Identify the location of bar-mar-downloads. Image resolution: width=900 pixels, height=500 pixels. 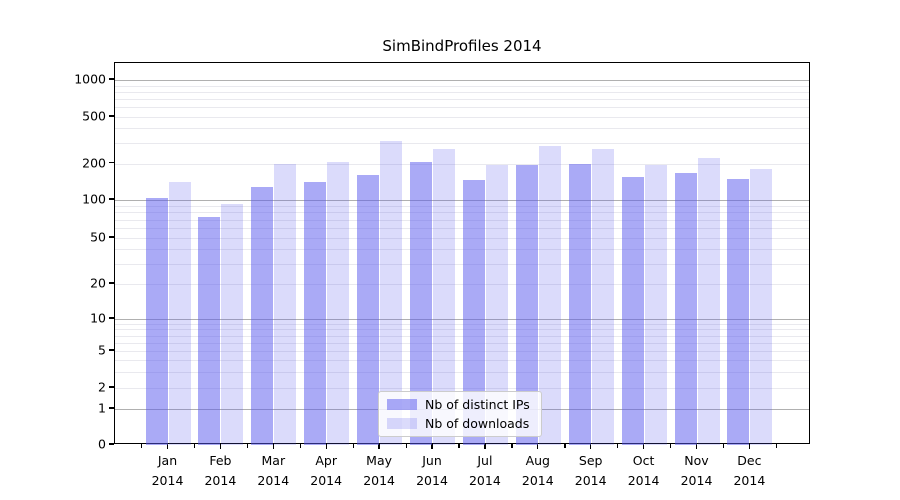
(285, 304).